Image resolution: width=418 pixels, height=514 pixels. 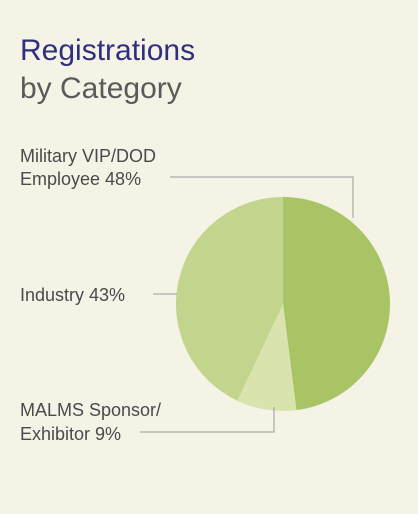 I want to click on pie-slice-malms, so click(x=267, y=357).